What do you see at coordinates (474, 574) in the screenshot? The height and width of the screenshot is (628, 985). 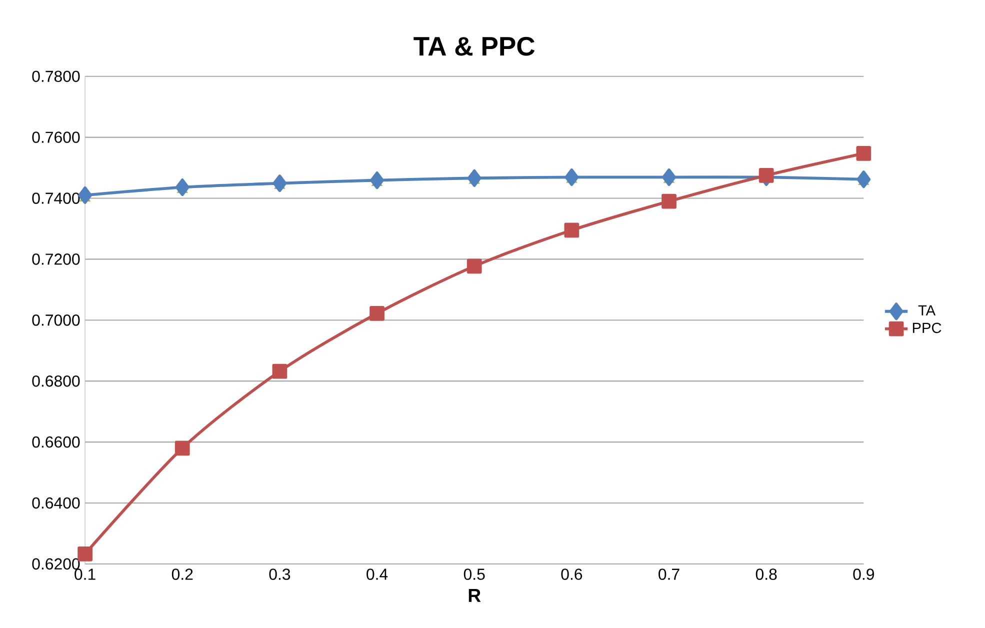 I see `x-tick-label: 0.5` at bounding box center [474, 574].